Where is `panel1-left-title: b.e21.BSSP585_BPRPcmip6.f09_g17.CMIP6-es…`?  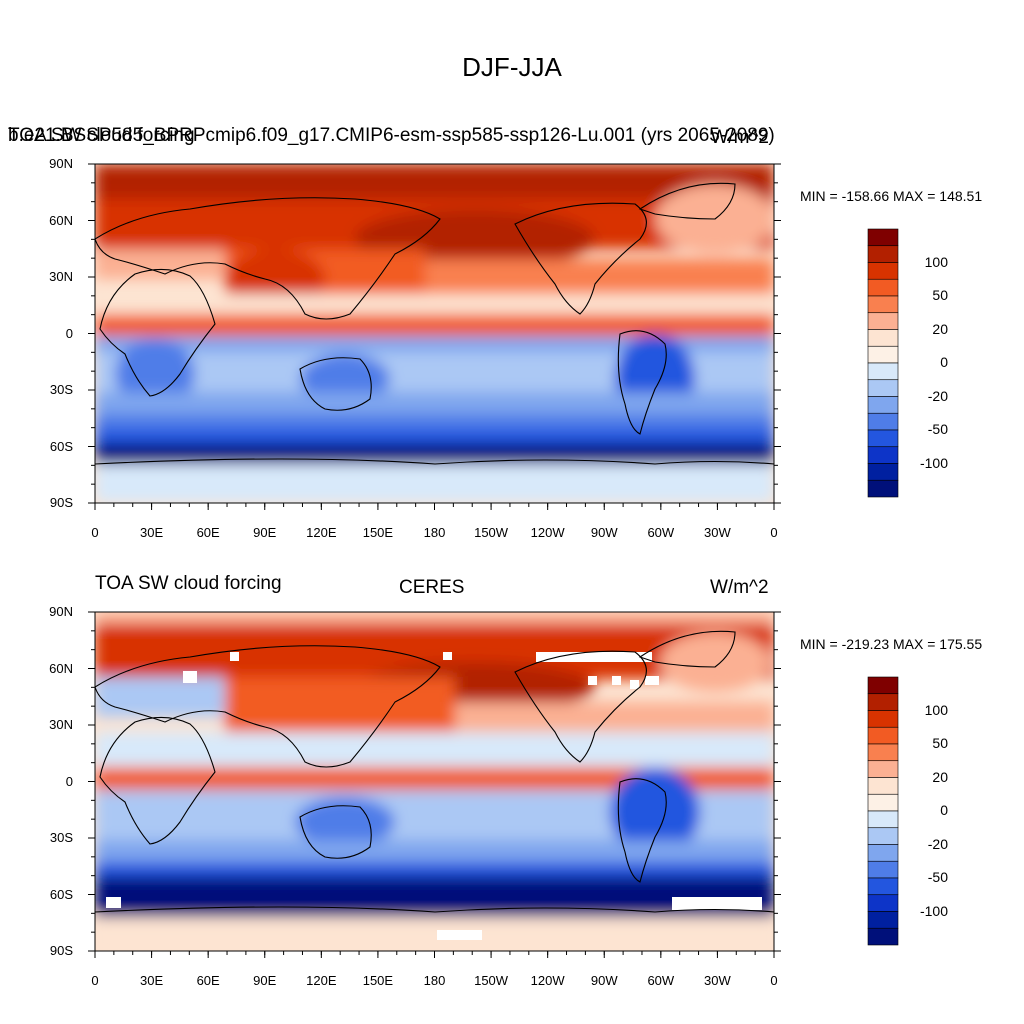 panel1-left-title: b.e21.BSSP585_BPRPcmip6.f09_g17.CMIP6-es… is located at coordinates (391, 135).